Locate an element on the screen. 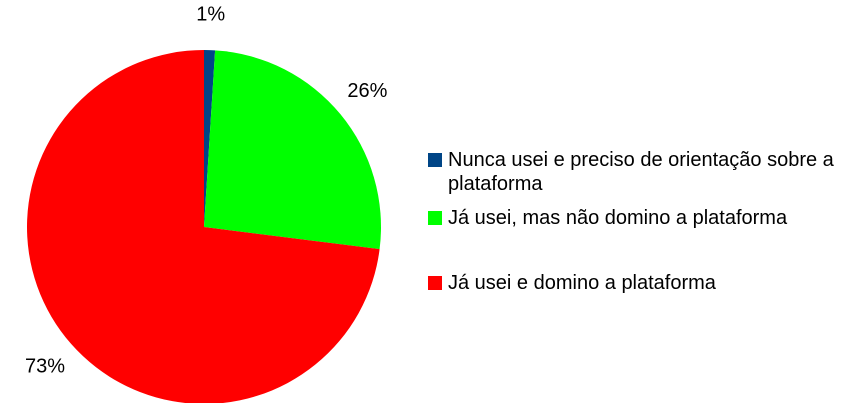 The image size is (859, 403). legend-entry: Já usei e domino a plataforma is located at coordinates (634, 283).